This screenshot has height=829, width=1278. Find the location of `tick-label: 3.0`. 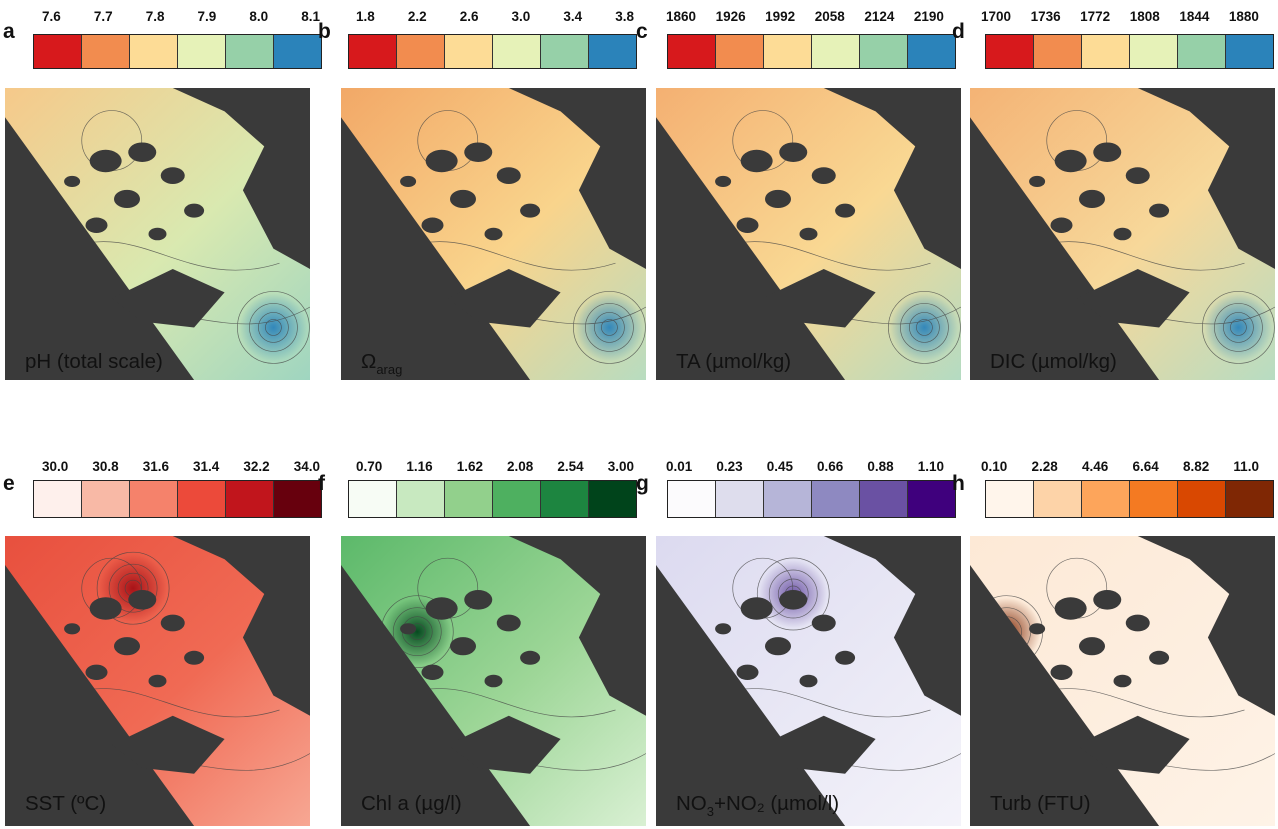

tick-label: 3.0 is located at coordinates (521, 16).